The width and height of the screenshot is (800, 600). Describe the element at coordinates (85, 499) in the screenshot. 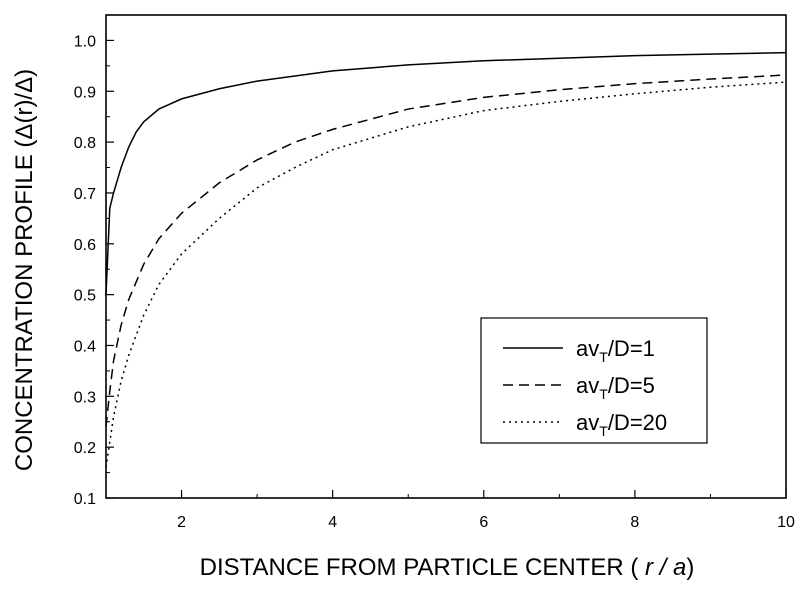

I see `y-tick-label: 0.1` at that location.